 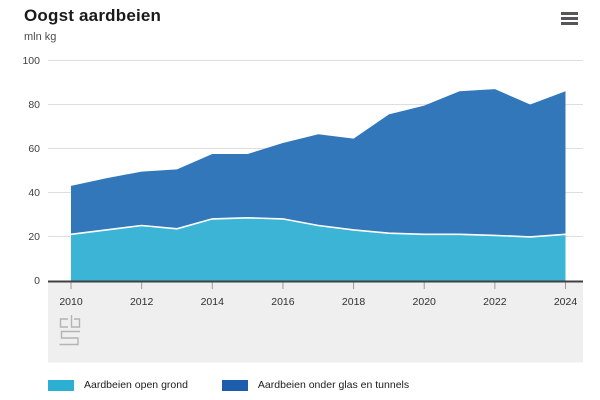 What do you see at coordinates (283, 302) in the screenshot?
I see `svg-text: 2016` at bounding box center [283, 302].